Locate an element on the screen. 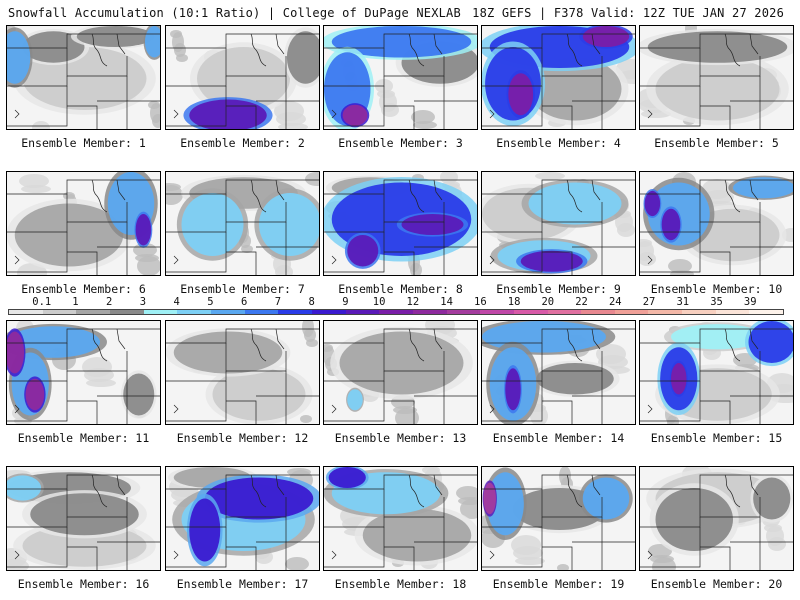 Image resolution: width=800 pixels, height=600 pixels. colorbar-tick-label: 35 is located at coordinates (716, 302).